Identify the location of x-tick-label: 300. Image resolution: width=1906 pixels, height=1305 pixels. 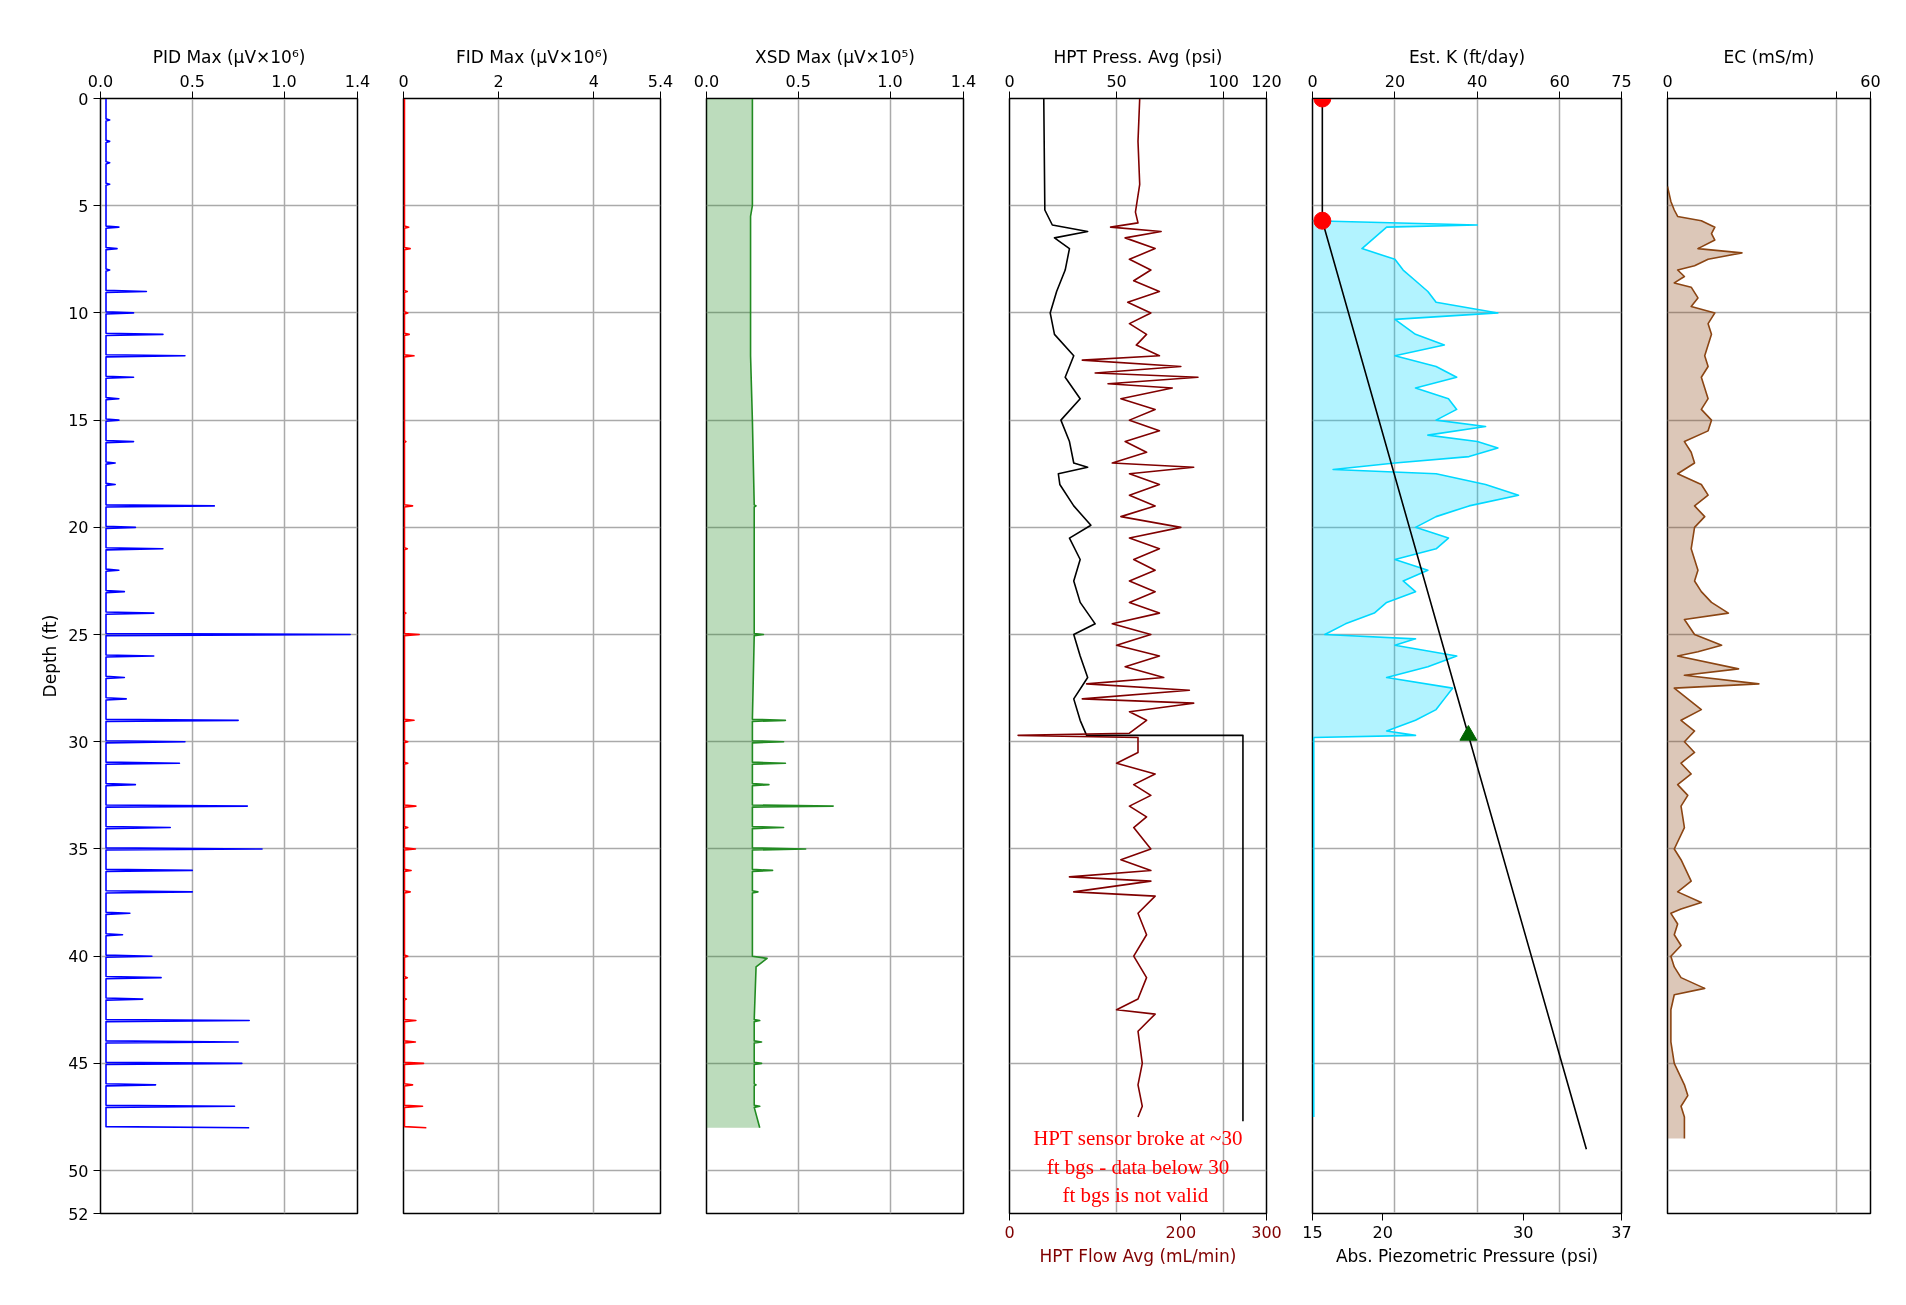
(1266, 1232).